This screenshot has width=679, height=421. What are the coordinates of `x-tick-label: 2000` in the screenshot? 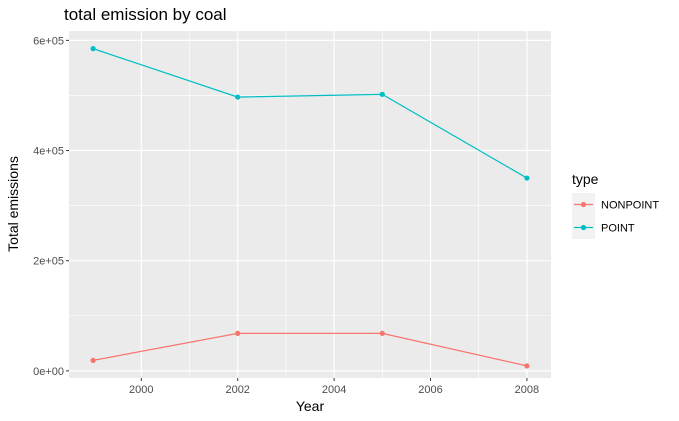 It's located at (141, 390).